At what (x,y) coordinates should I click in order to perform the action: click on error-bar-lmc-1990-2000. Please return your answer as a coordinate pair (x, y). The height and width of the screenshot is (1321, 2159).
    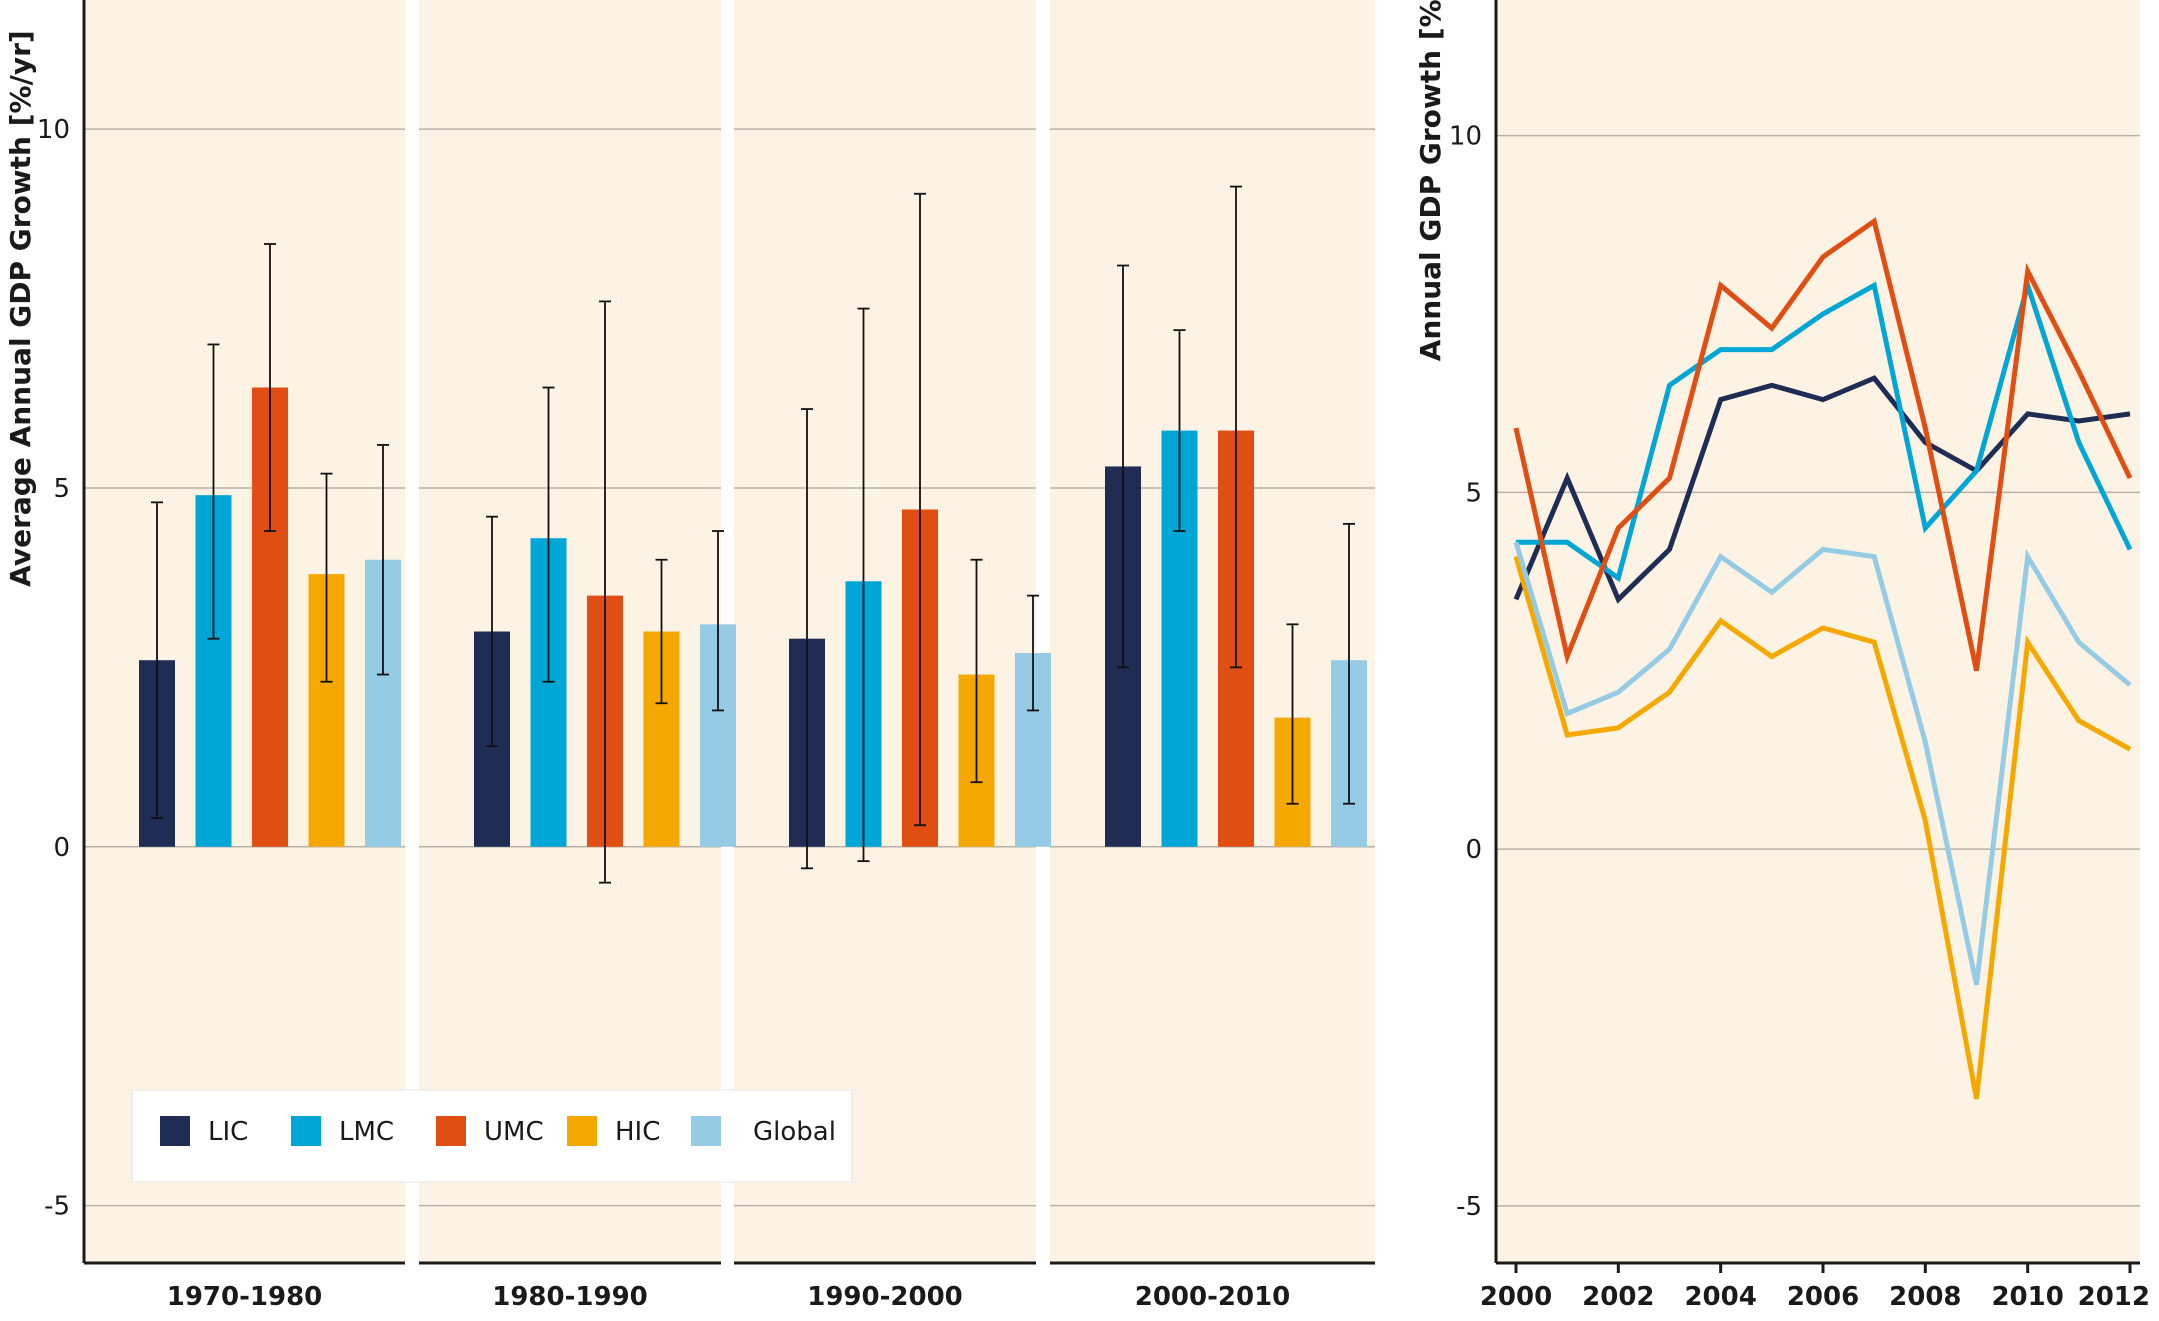
    Looking at the image, I should click on (863, 585).